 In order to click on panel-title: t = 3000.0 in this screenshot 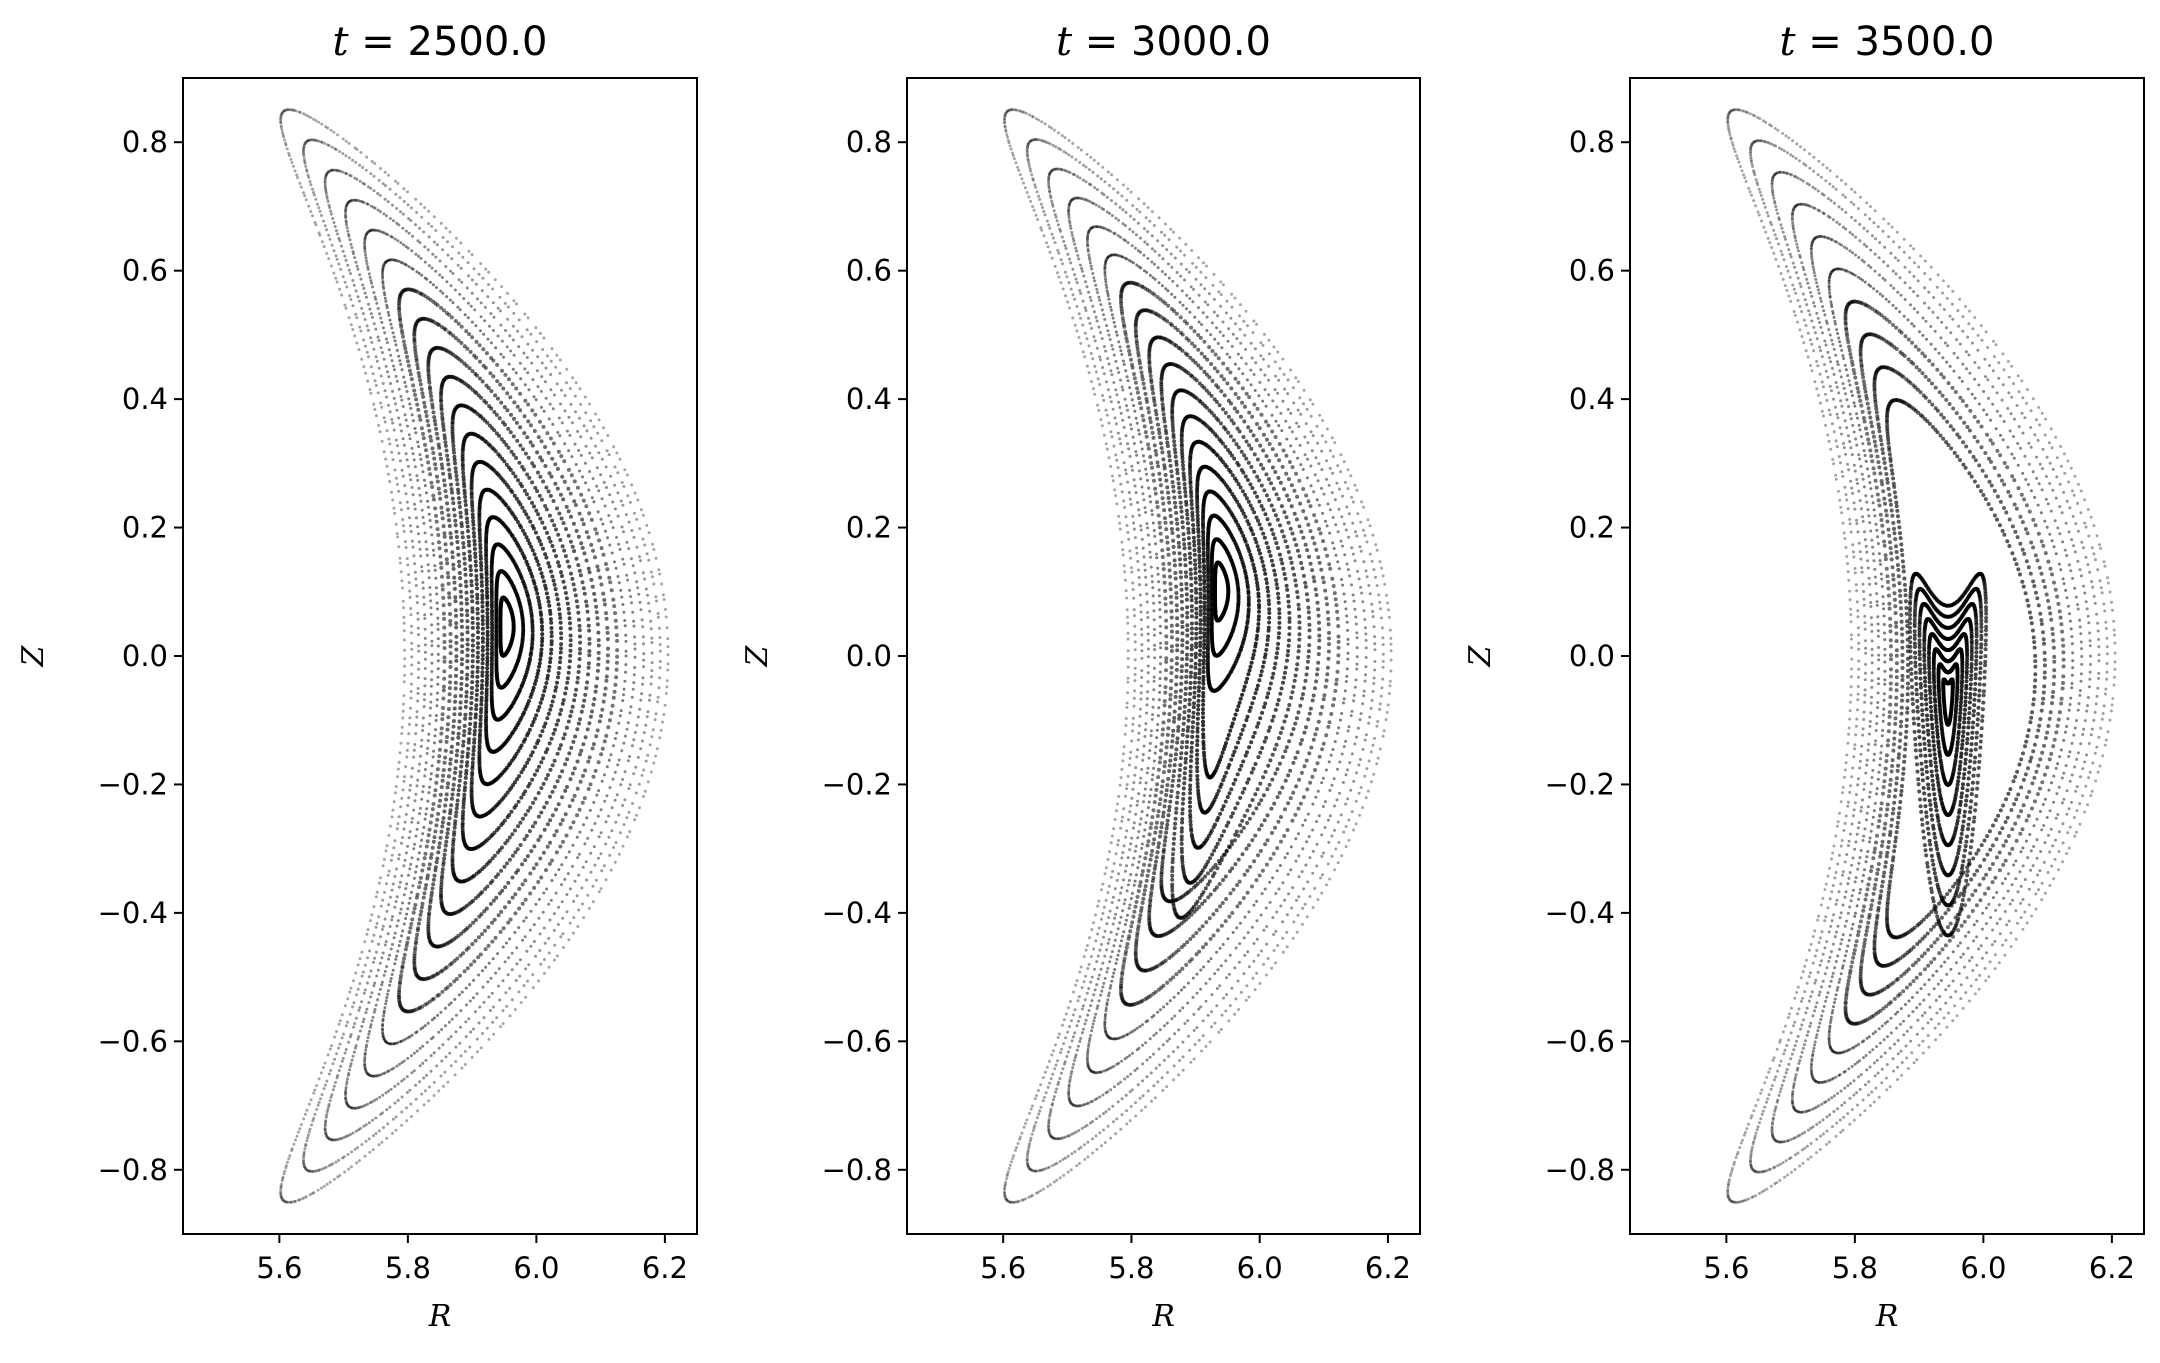, I will do `click(1163, 42)`.